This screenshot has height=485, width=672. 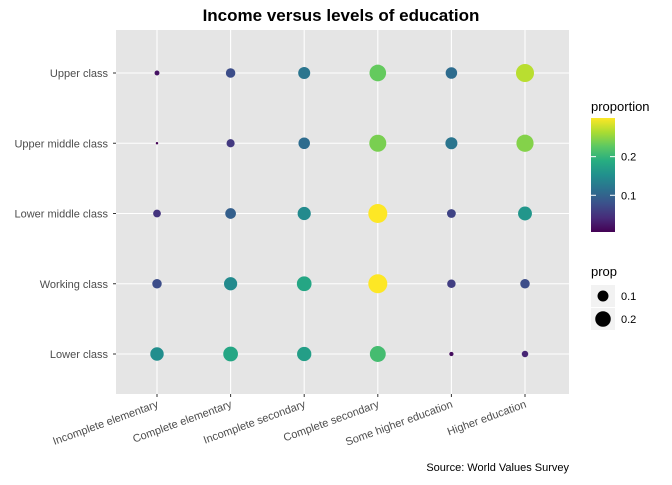 What do you see at coordinates (79, 355) in the screenshot?
I see `y-tick-label: Lower class` at bounding box center [79, 355].